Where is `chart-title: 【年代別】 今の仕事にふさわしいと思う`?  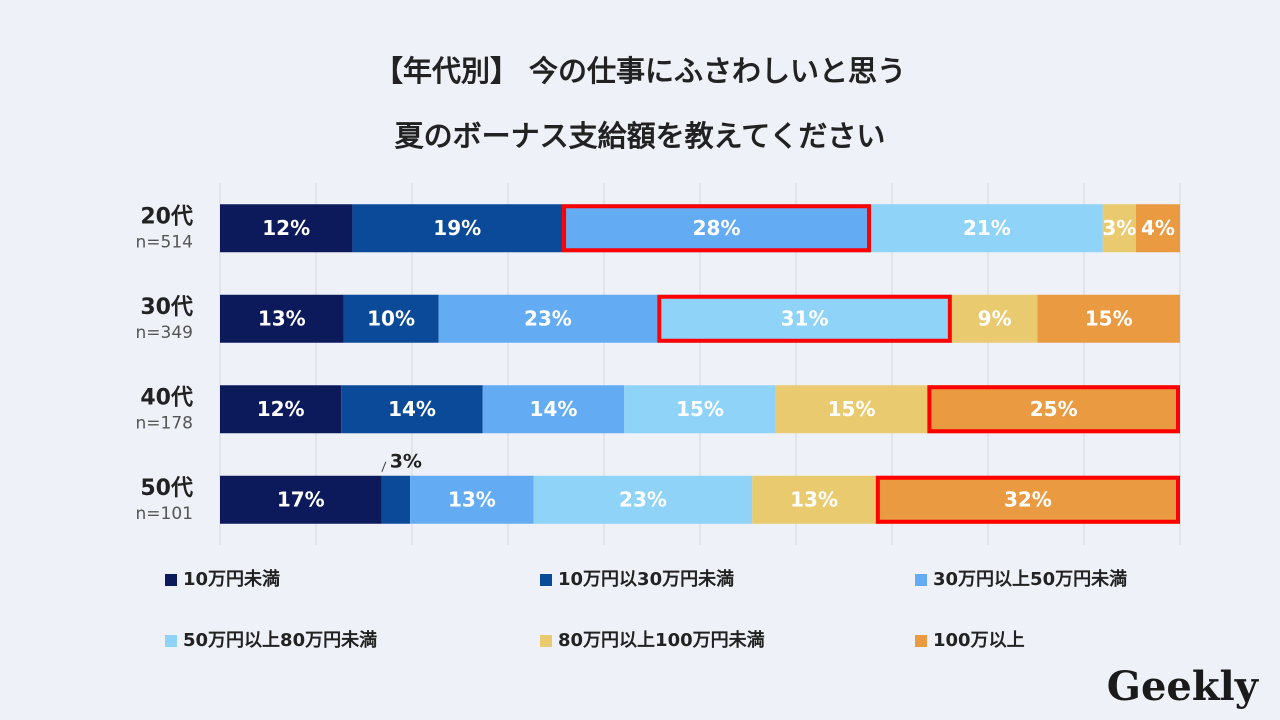 chart-title: 【年代別】 今の仕事にふさわしいと思う is located at coordinates (640, 71).